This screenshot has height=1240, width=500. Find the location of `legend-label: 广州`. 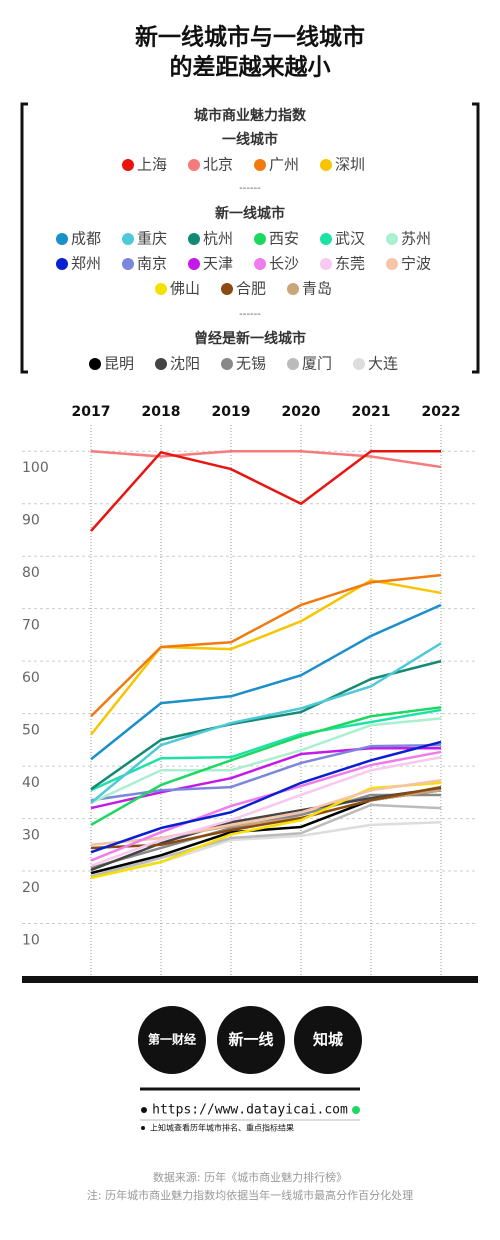

legend-label: 广州 is located at coordinates (284, 165).